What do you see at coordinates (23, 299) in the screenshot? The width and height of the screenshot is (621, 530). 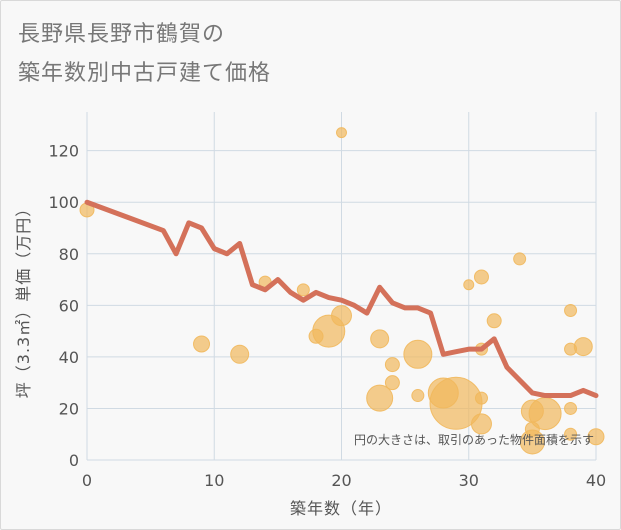 I see `y-axis-label: 坪（3.3㎡）単価（万円）` at bounding box center [23, 299].